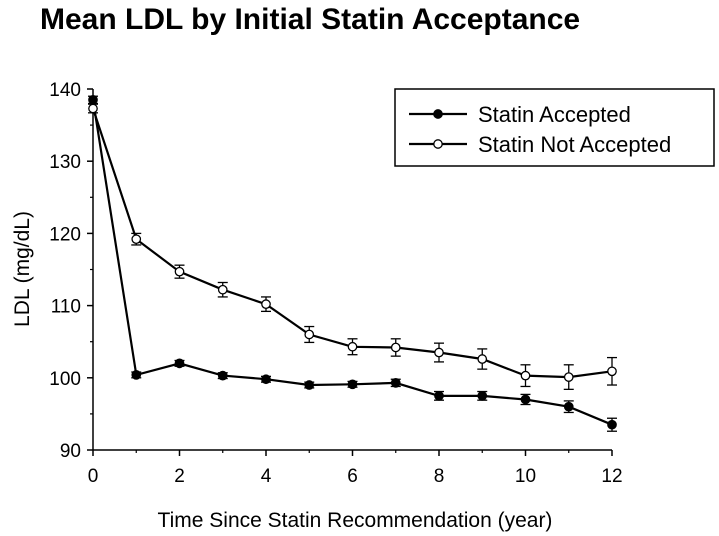 The width and height of the screenshot is (719, 536). What do you see at coordinates (70, 451) in the screenshot?
I see `y-tick-label: 90` at bounding box center [70, 451].